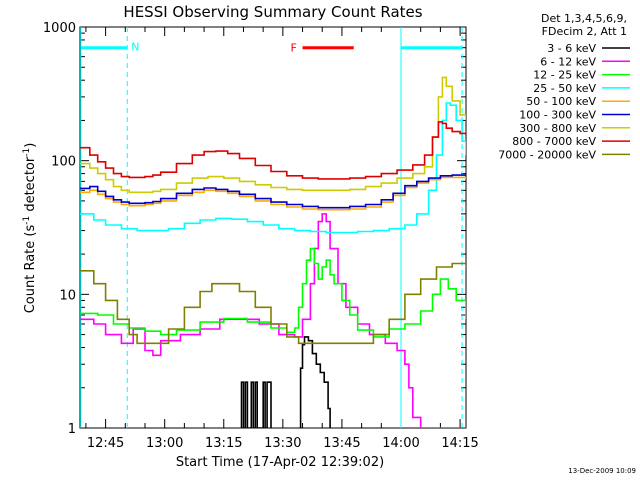 The height and width of the screenshot is (480, 640). Describe the element at coordinates (341, 443) in the screenshot. I see `x-tick-label: 13:45` at that location.